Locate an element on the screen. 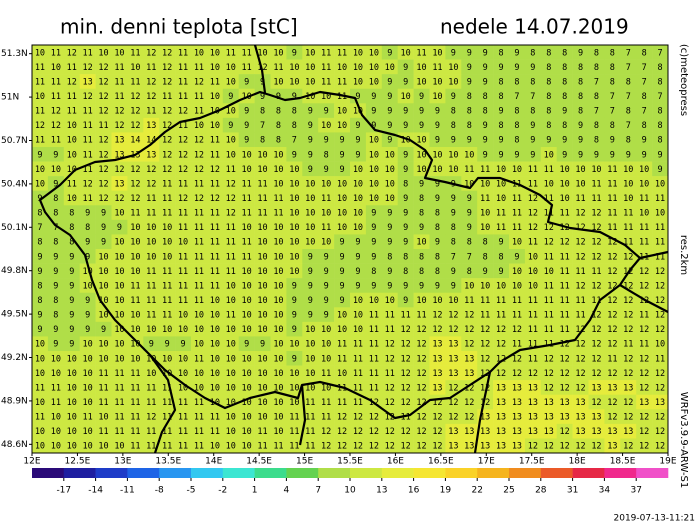 The height and width of the screenshot is (525, 700). cell-value: 14 is located at coordinates (151, 141).